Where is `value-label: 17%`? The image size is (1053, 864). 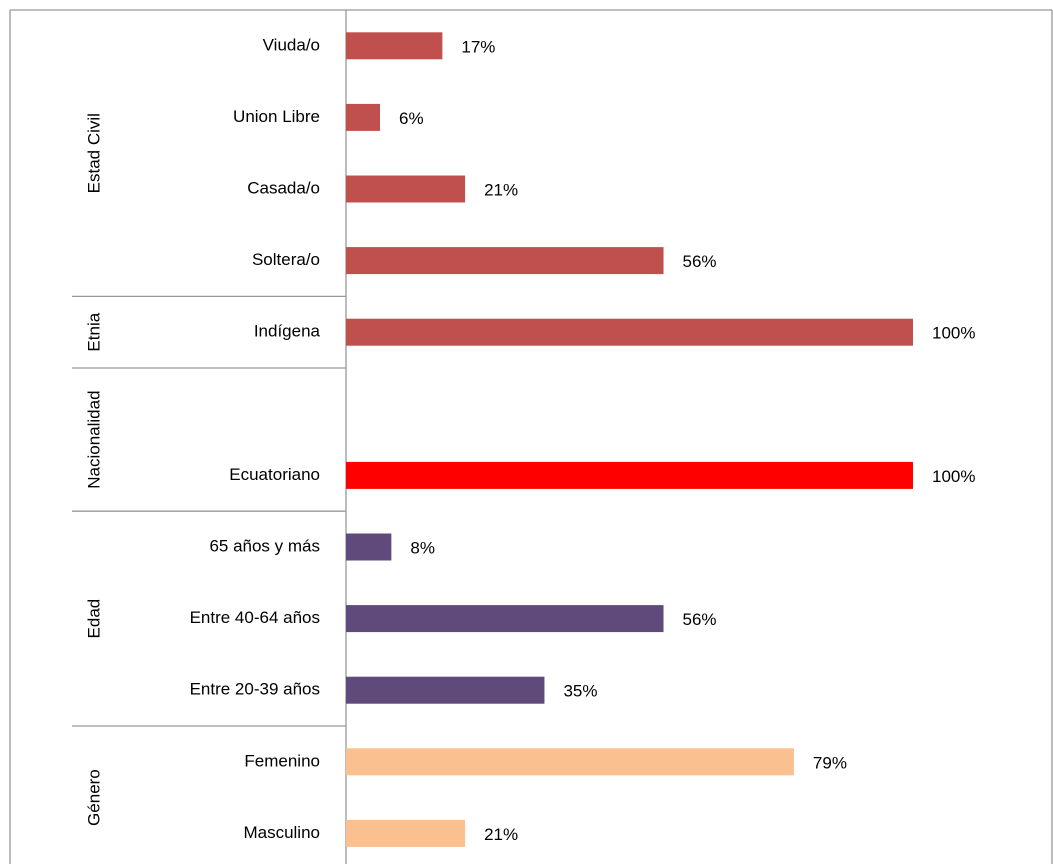 value-label: 17% is located at coordinates (478, 46).